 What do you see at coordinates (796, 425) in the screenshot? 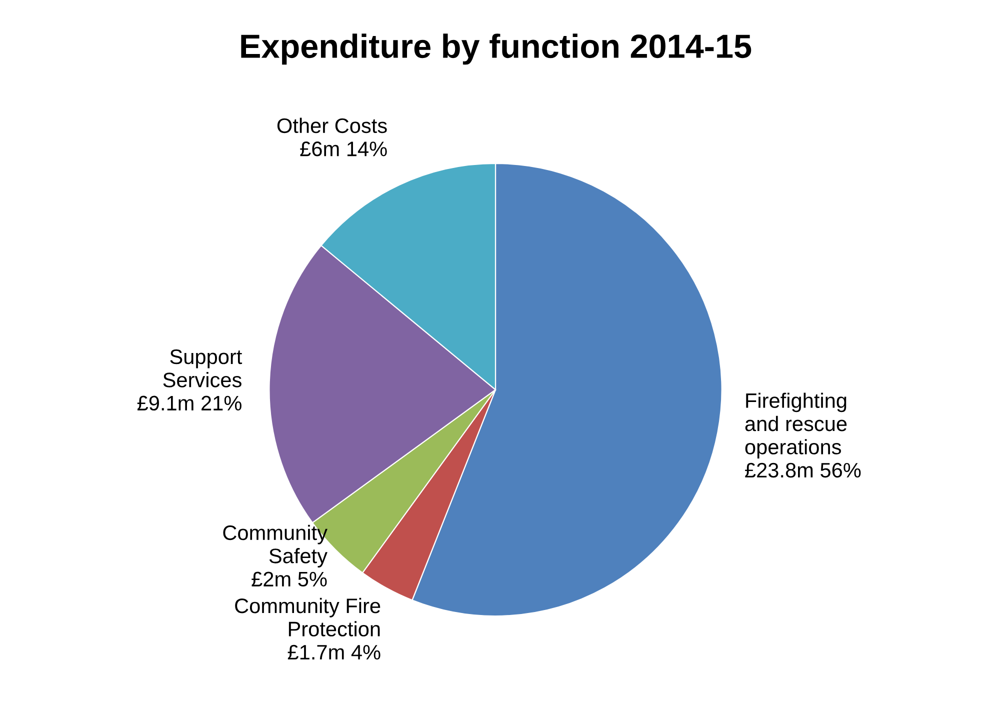
I see `slice-label: Firefighting and rescue operations` at bounding box center [796, 425].